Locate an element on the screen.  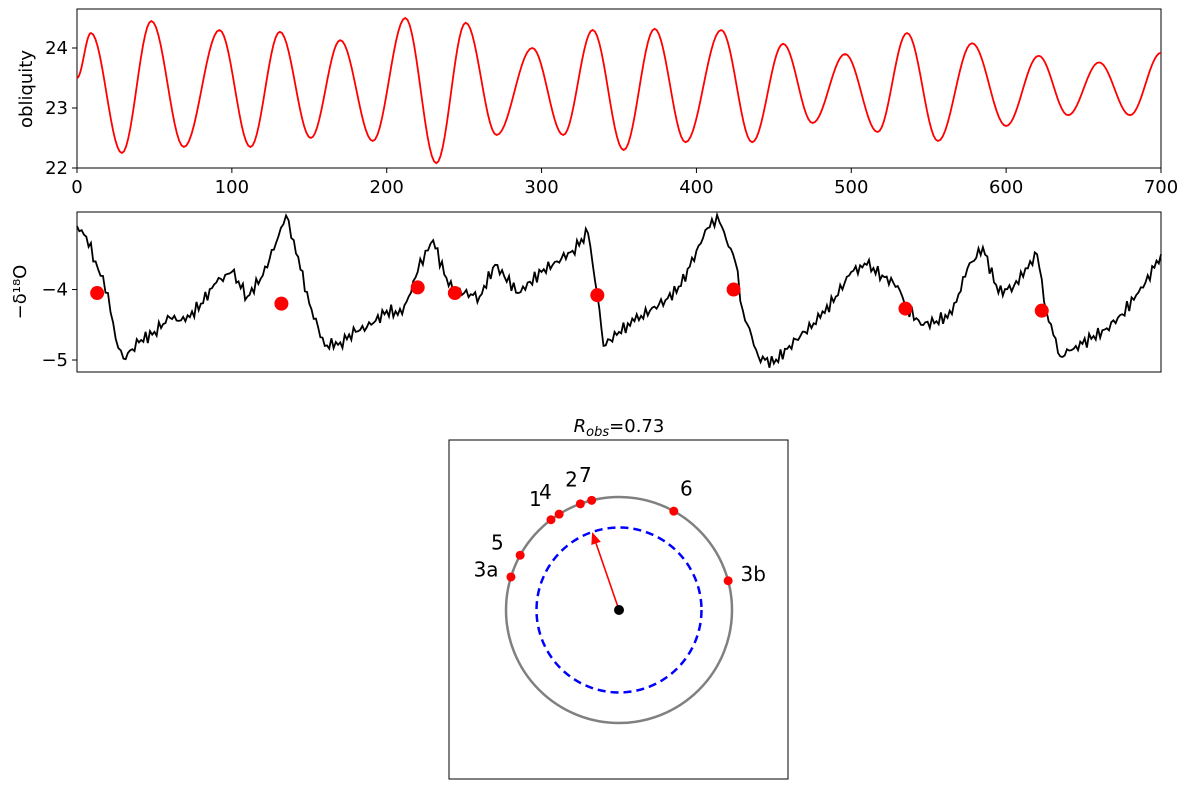
circular-panel: Robs=0.73 142 7 6 53a 3b is located at coordinates (618, 598).